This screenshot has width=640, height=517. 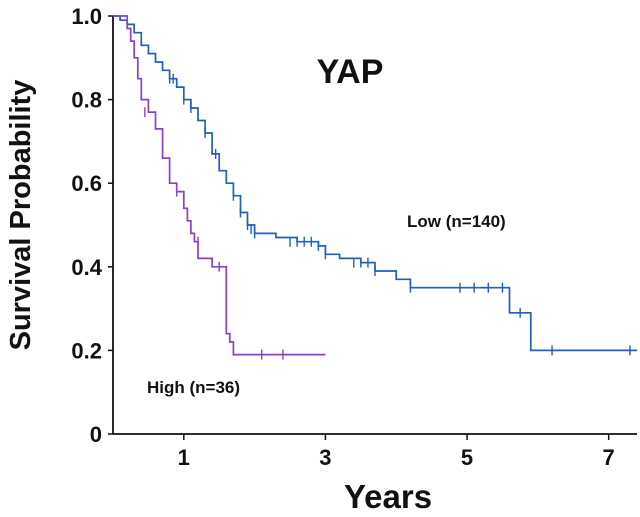 What do you see at coordinates (467, 457) in the screenshot?
I see `x-tick-label: 5` at bounding box center [467, 457].